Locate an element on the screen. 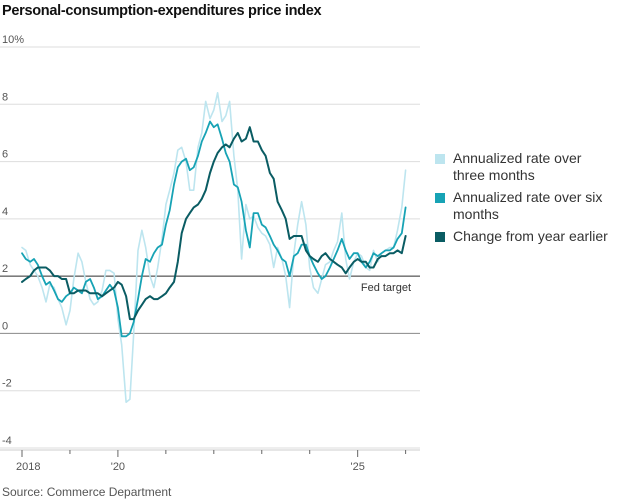  y-tick-label: 6 is located at coordinates (5, 155).